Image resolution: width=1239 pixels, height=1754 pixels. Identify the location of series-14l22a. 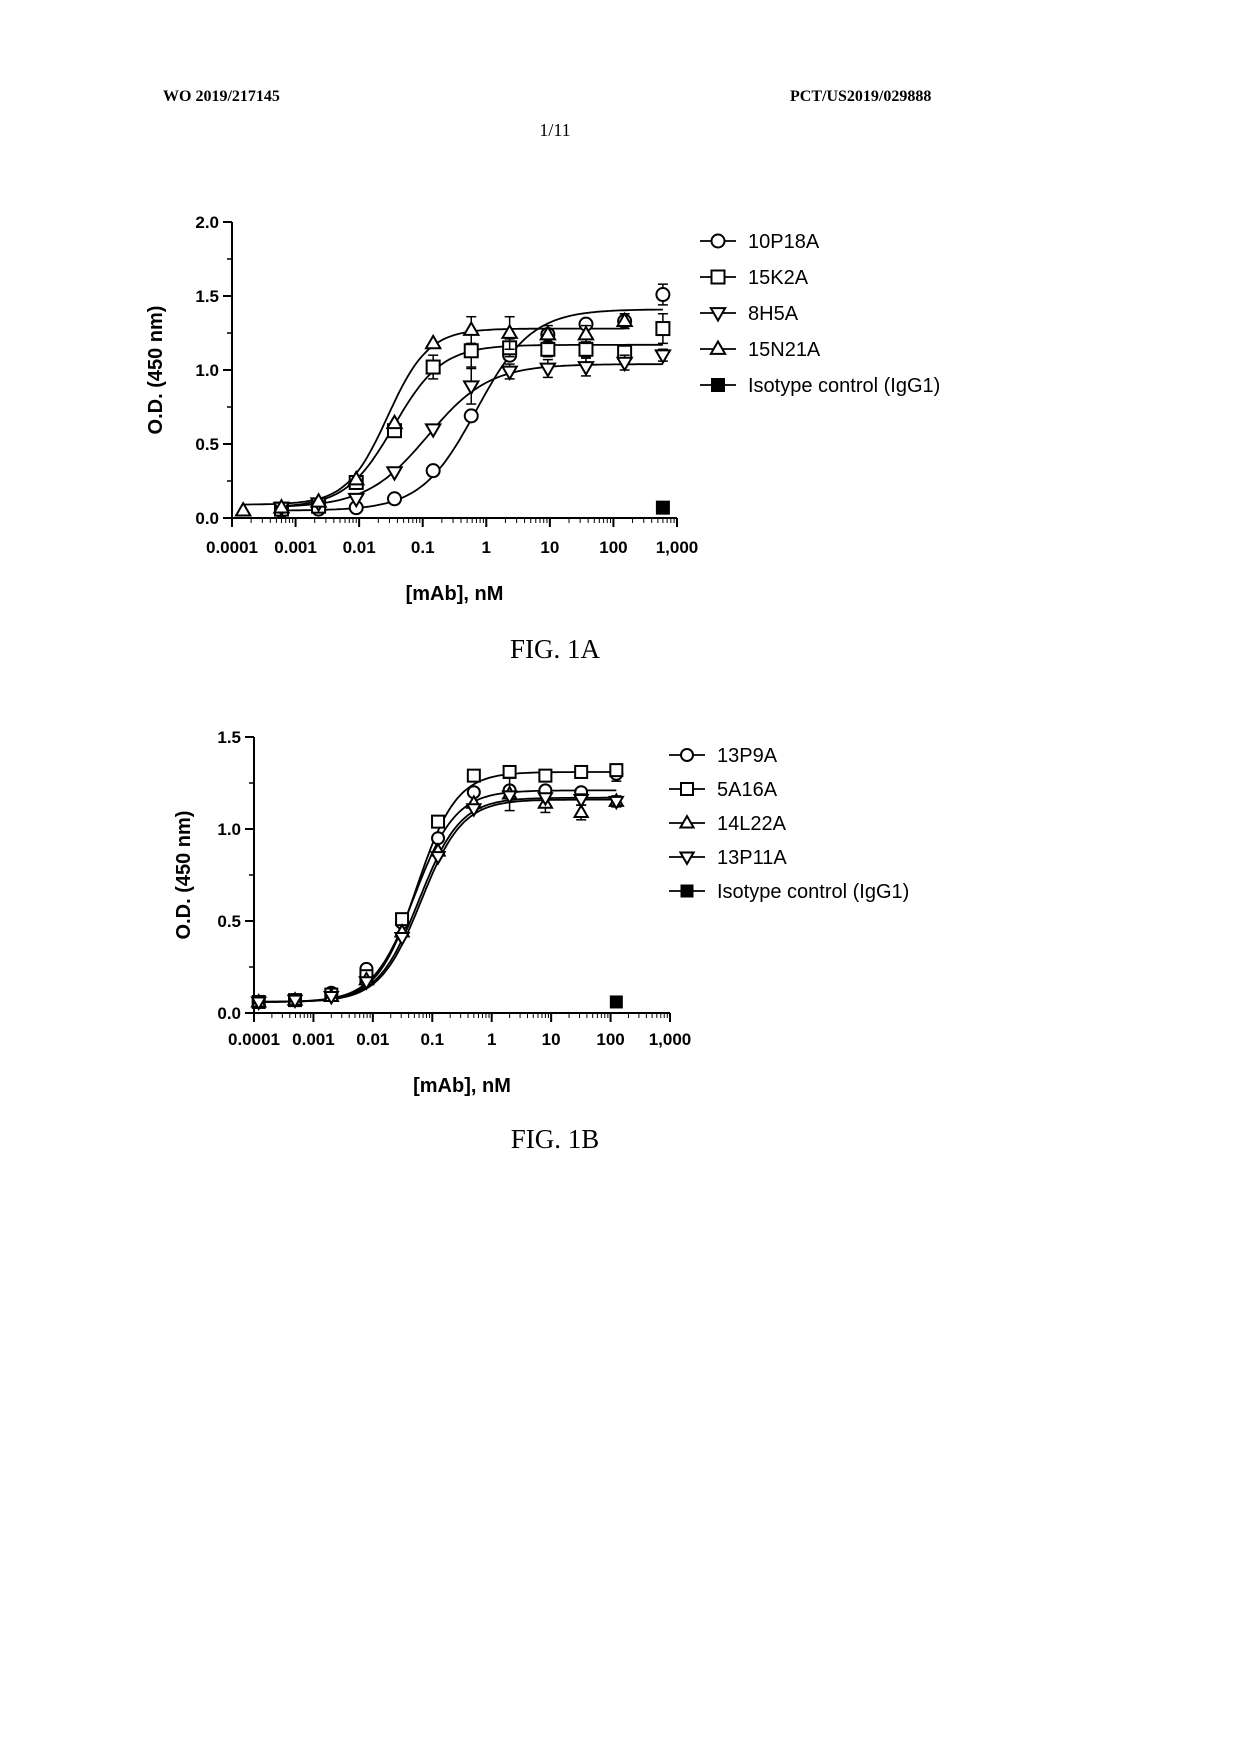
(437, 891).